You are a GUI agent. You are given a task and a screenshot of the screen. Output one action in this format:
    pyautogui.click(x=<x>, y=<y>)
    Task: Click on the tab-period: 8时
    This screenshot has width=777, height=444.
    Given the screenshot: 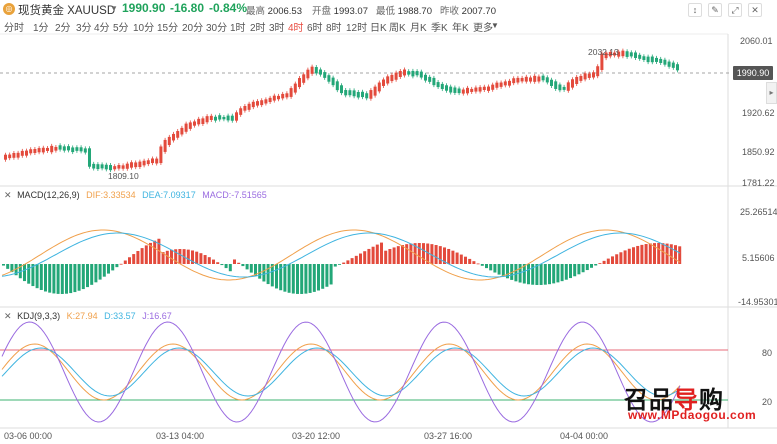 What is the action you would take?
    pyautogui.click(x=334, y=28)
    